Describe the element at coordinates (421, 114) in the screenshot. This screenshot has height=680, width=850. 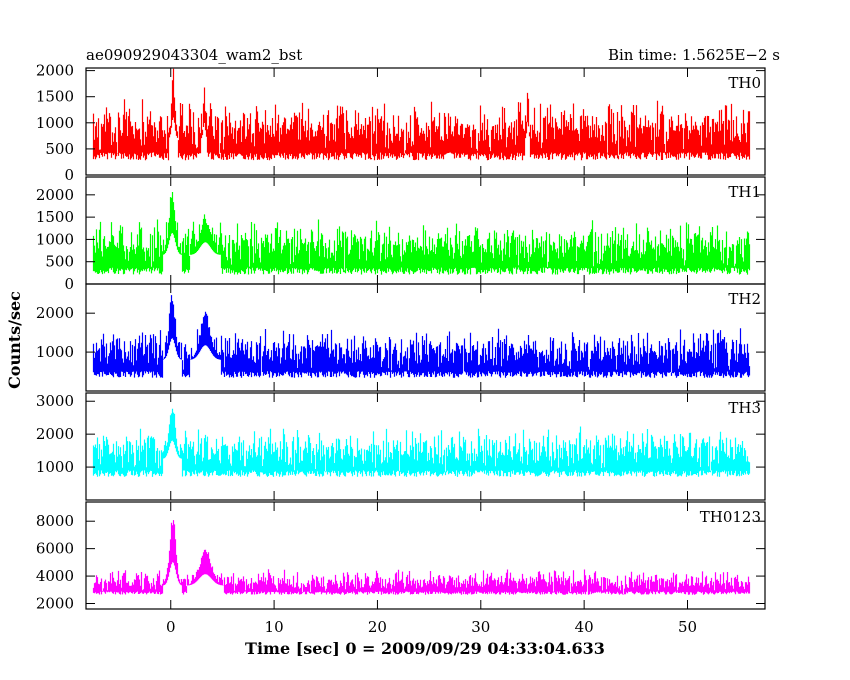
I see `series-th0` at that location.